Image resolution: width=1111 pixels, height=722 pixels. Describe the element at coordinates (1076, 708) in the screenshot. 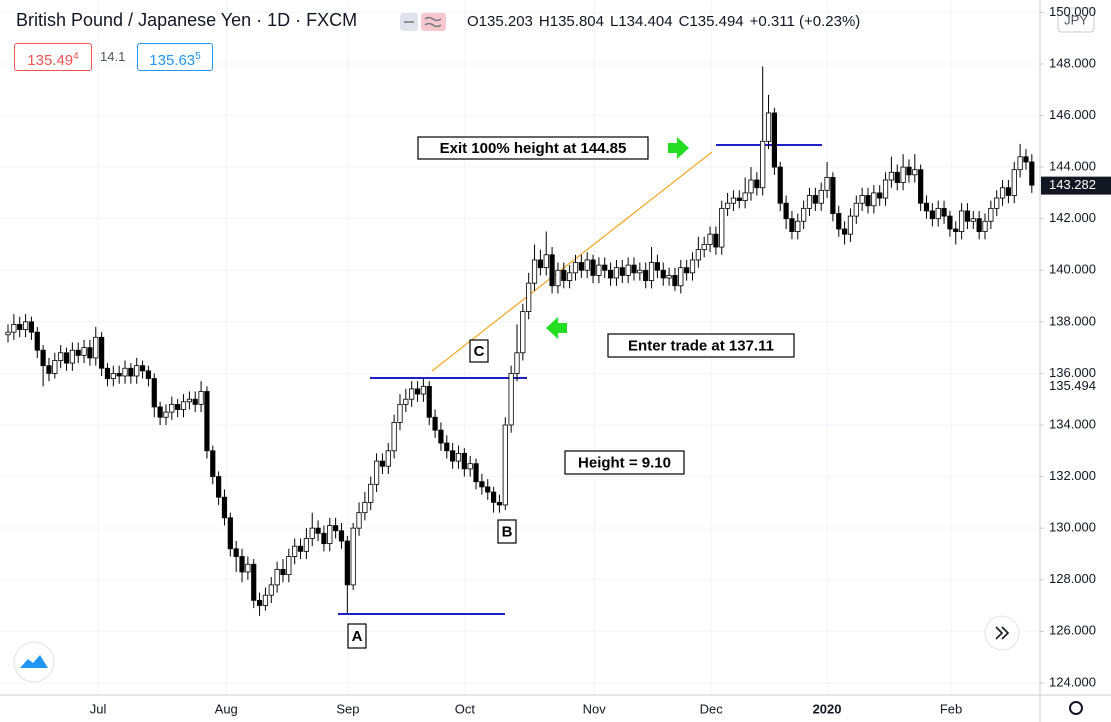

I see `settings-icon` at that location.